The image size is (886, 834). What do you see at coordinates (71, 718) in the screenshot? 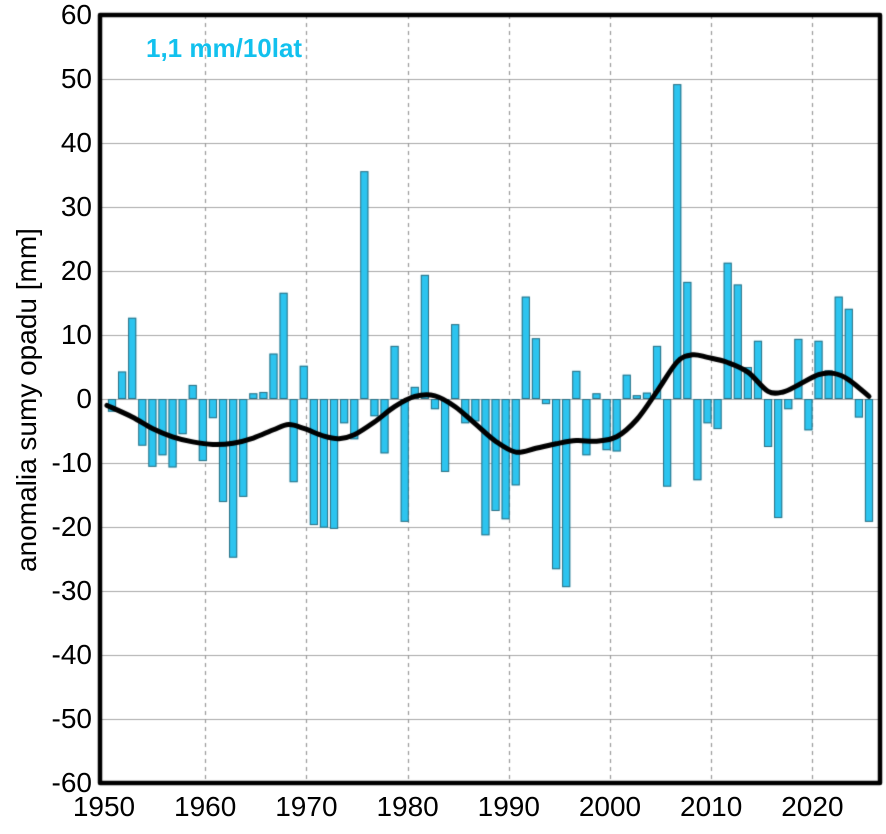
I see `y-tick-label: -50` at bounding box center [71, 718].